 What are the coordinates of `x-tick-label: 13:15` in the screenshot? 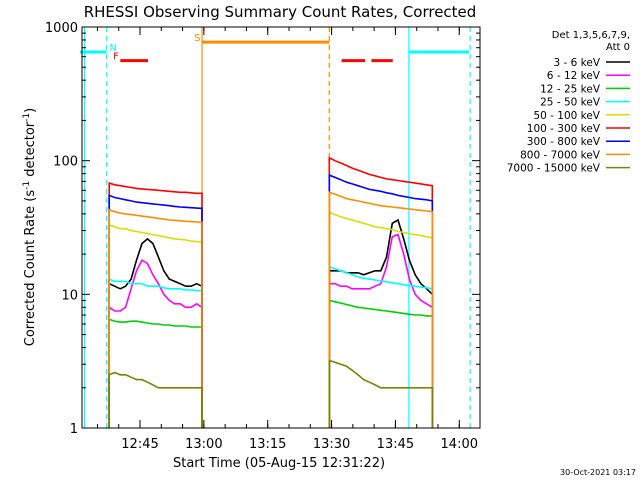 It's located at (267, 444).